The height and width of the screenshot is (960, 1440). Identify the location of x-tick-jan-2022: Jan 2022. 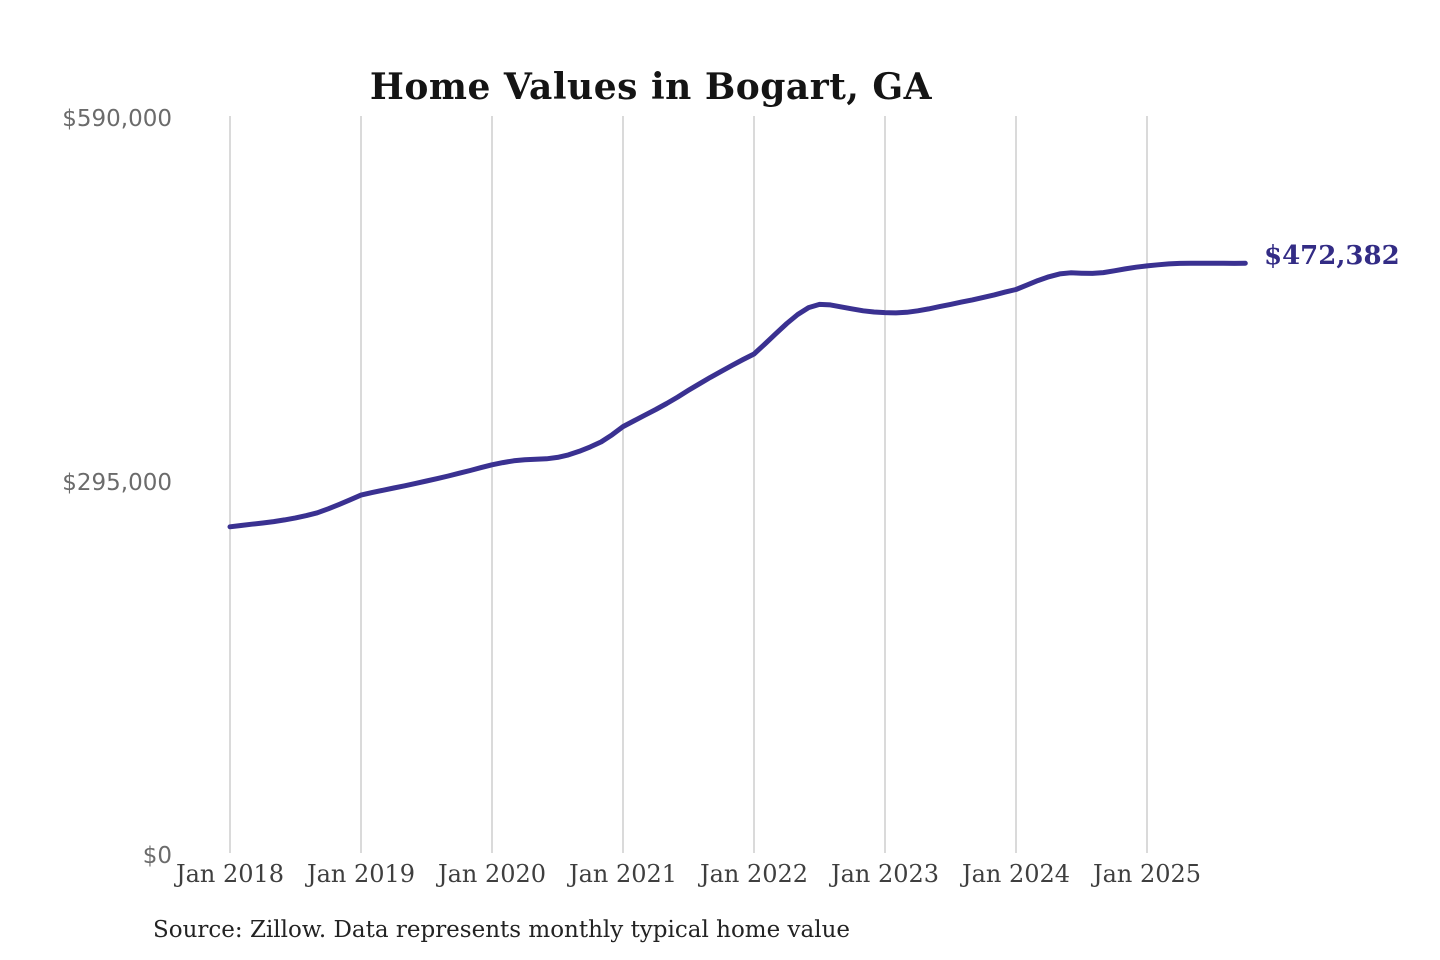
(754, 874).